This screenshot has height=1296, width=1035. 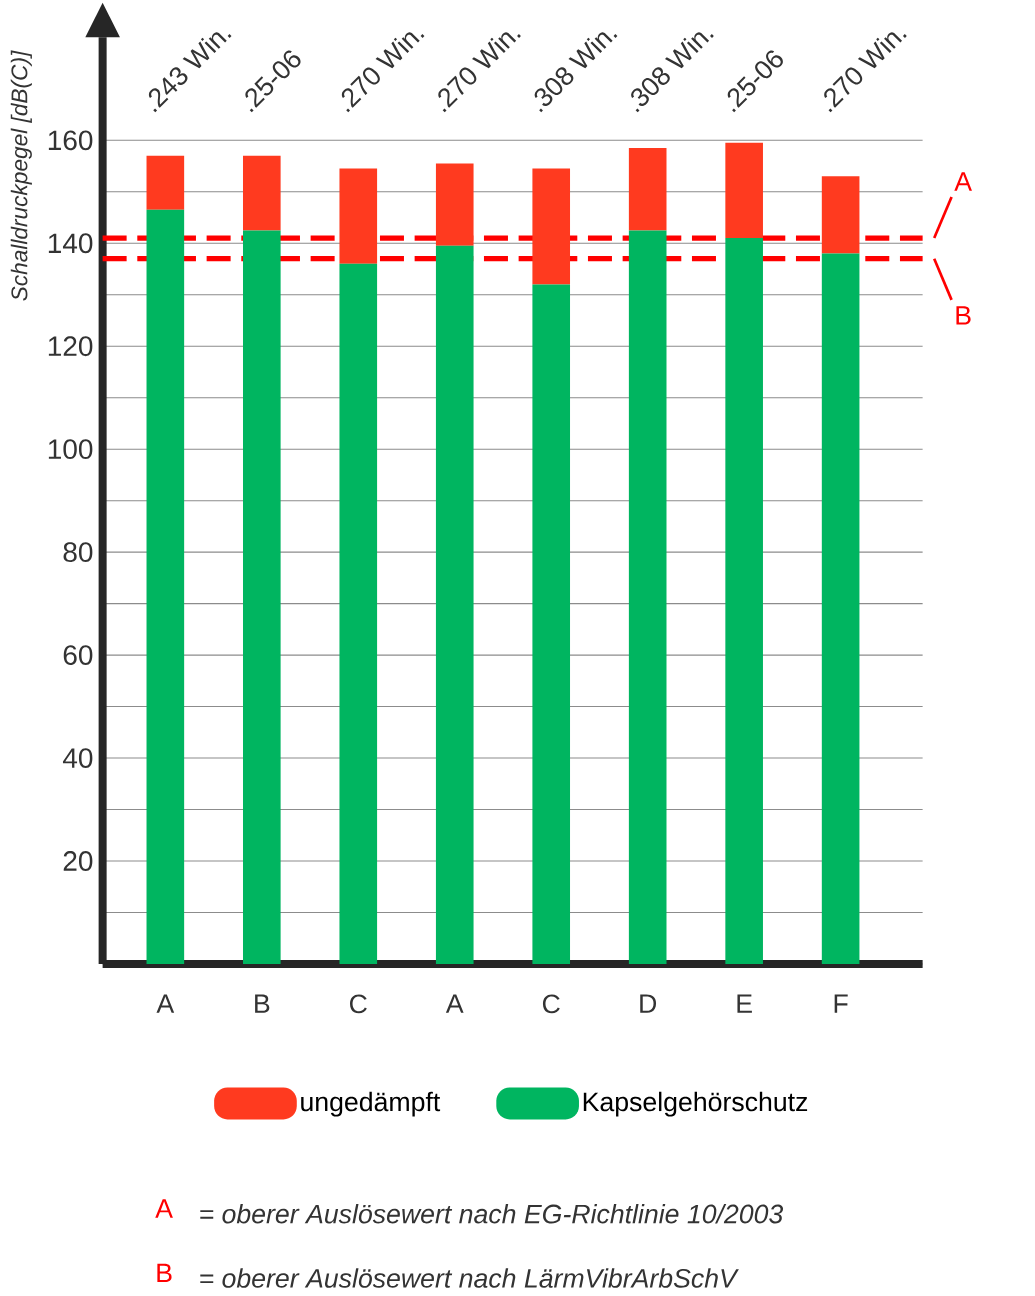 I want to click on y-axis-title: Schalldruckpegel [dB(C)], so click(x=21, y=175).